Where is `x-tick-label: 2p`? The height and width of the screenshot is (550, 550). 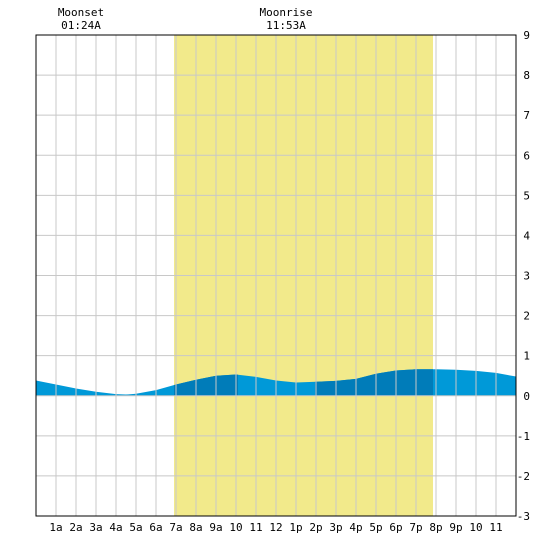
x-tick-label: 2p is located at coordinates (315, 527).